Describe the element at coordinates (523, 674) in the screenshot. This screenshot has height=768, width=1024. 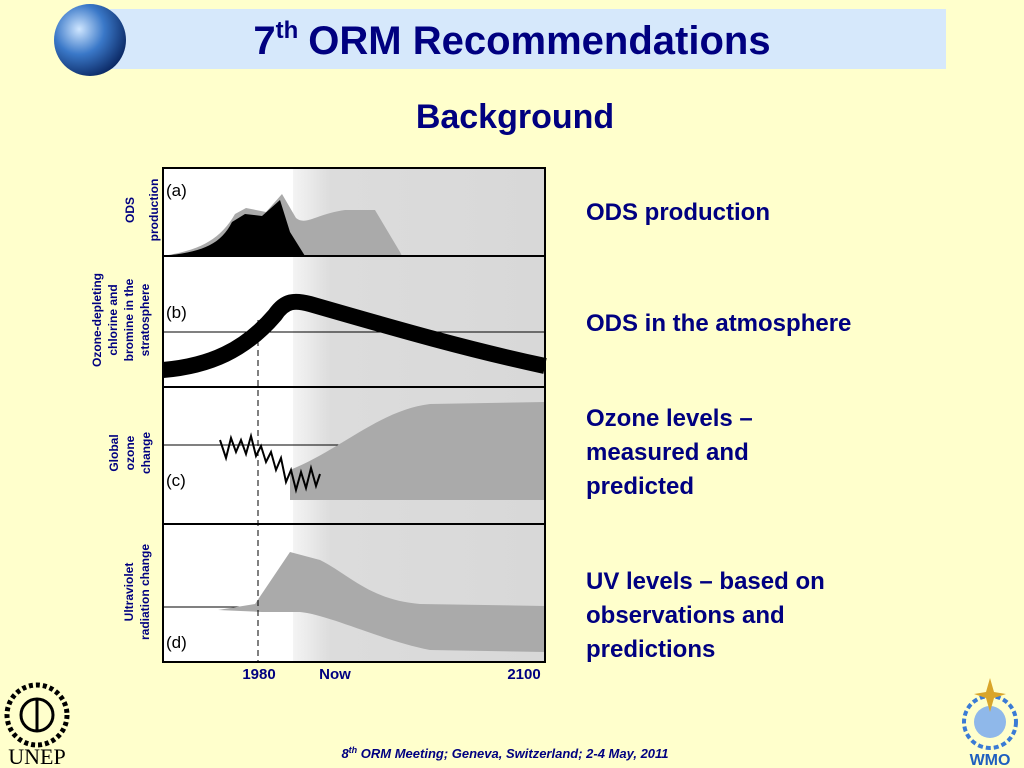
I see `x-label: 2100` at that location.